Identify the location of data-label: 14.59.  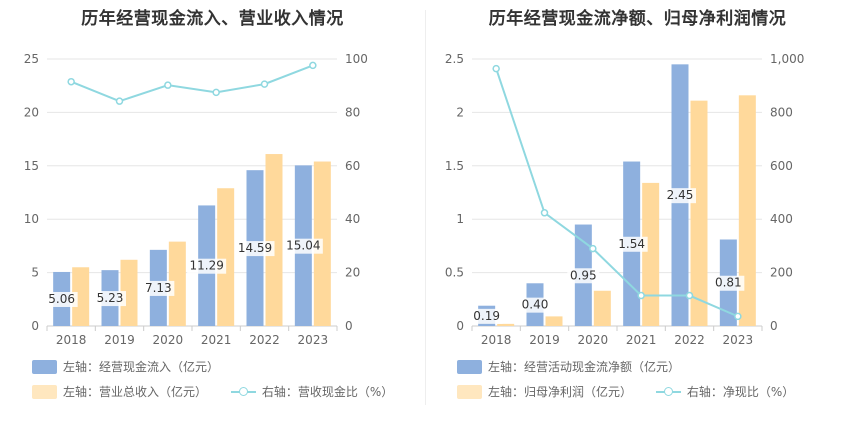
(255, 248).